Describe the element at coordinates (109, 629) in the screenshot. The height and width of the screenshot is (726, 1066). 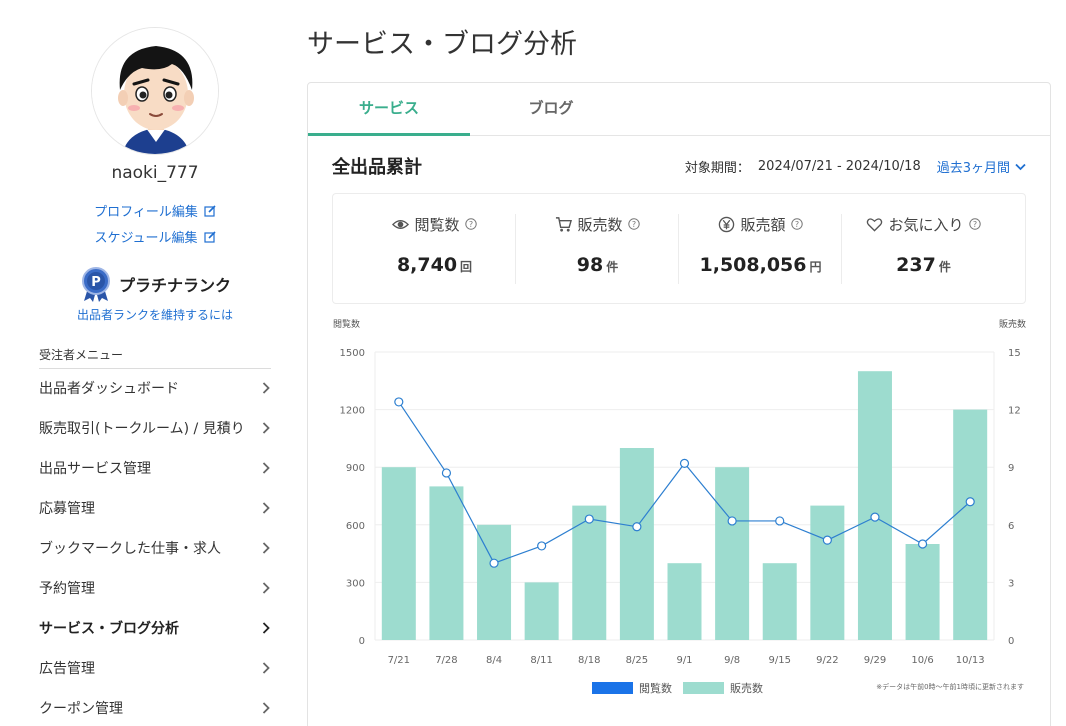
I see `sidebar-menu-item-label: サービス・ブログ分析` at that location.